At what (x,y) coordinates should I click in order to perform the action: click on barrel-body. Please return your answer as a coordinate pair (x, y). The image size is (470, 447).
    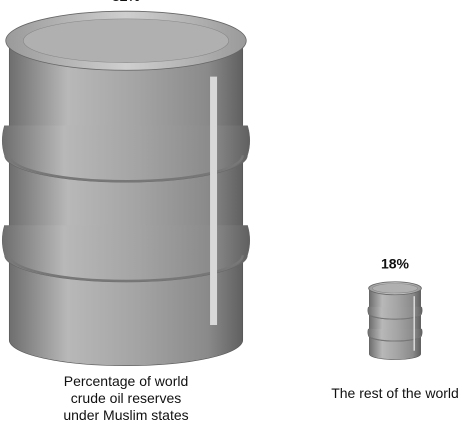
    Looking at the image, I should click on (395, 324).